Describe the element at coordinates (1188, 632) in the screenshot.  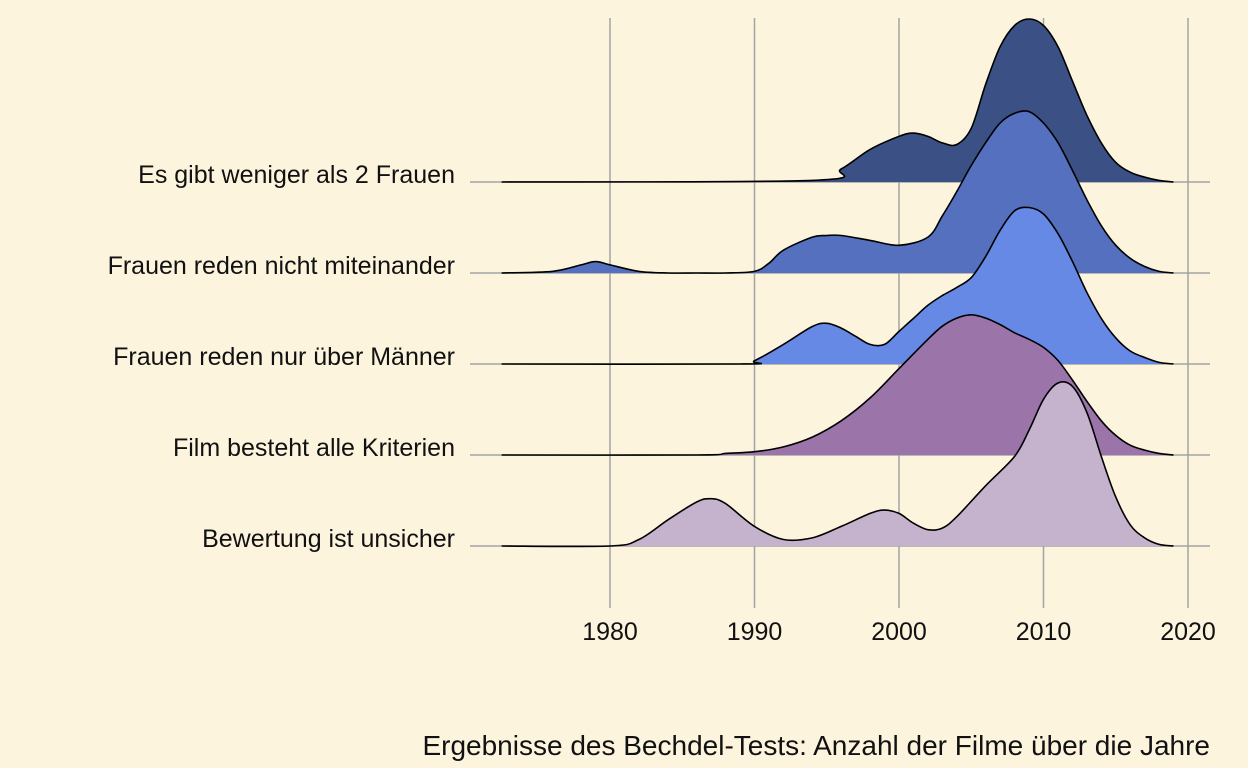
I see `x-tick-label: 2020` at that location.